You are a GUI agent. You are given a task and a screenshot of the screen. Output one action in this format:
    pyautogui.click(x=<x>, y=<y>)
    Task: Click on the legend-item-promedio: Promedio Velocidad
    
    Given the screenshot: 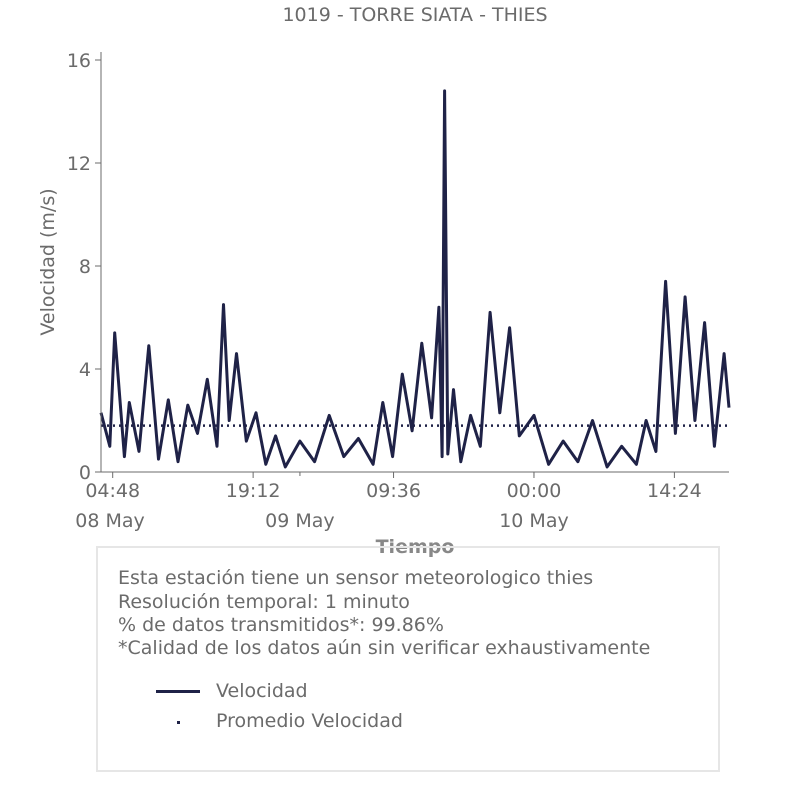 What is the action you would take?
    pyautogui.click(x=398, y=722)
    